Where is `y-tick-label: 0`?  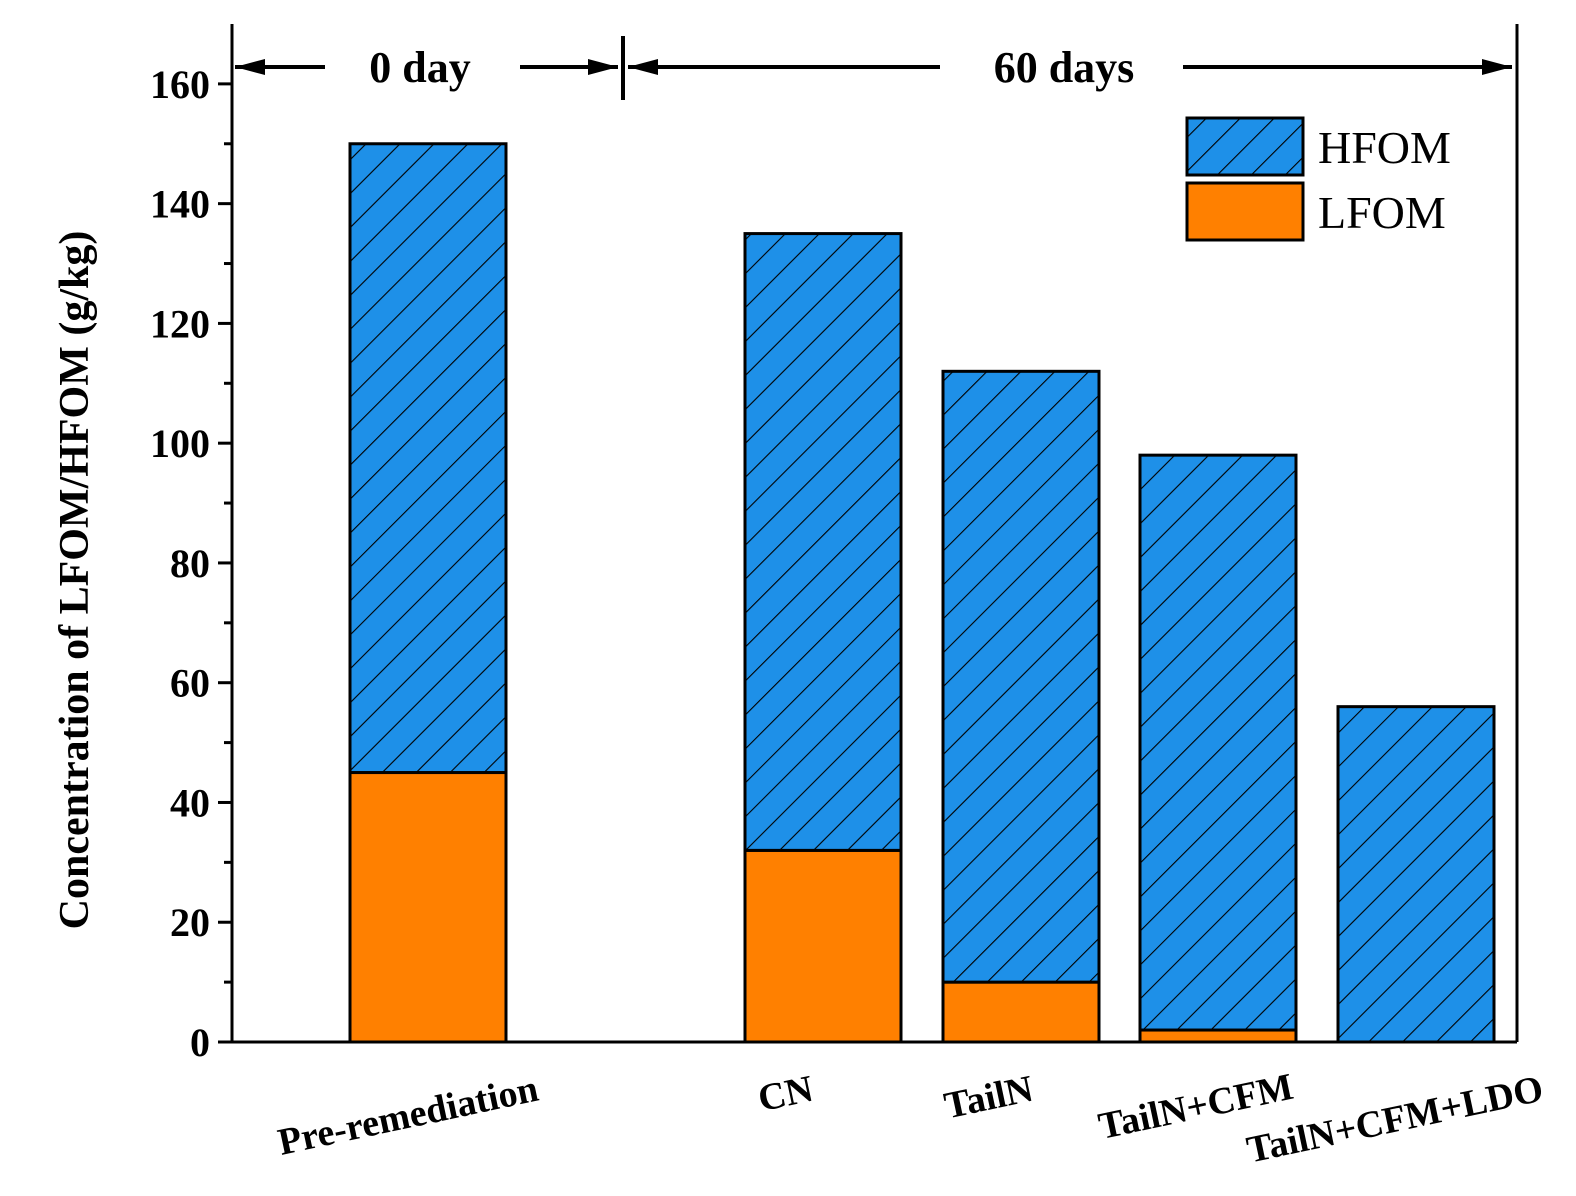
y-tick-label: 0 is located at coordinates (200, 1042).